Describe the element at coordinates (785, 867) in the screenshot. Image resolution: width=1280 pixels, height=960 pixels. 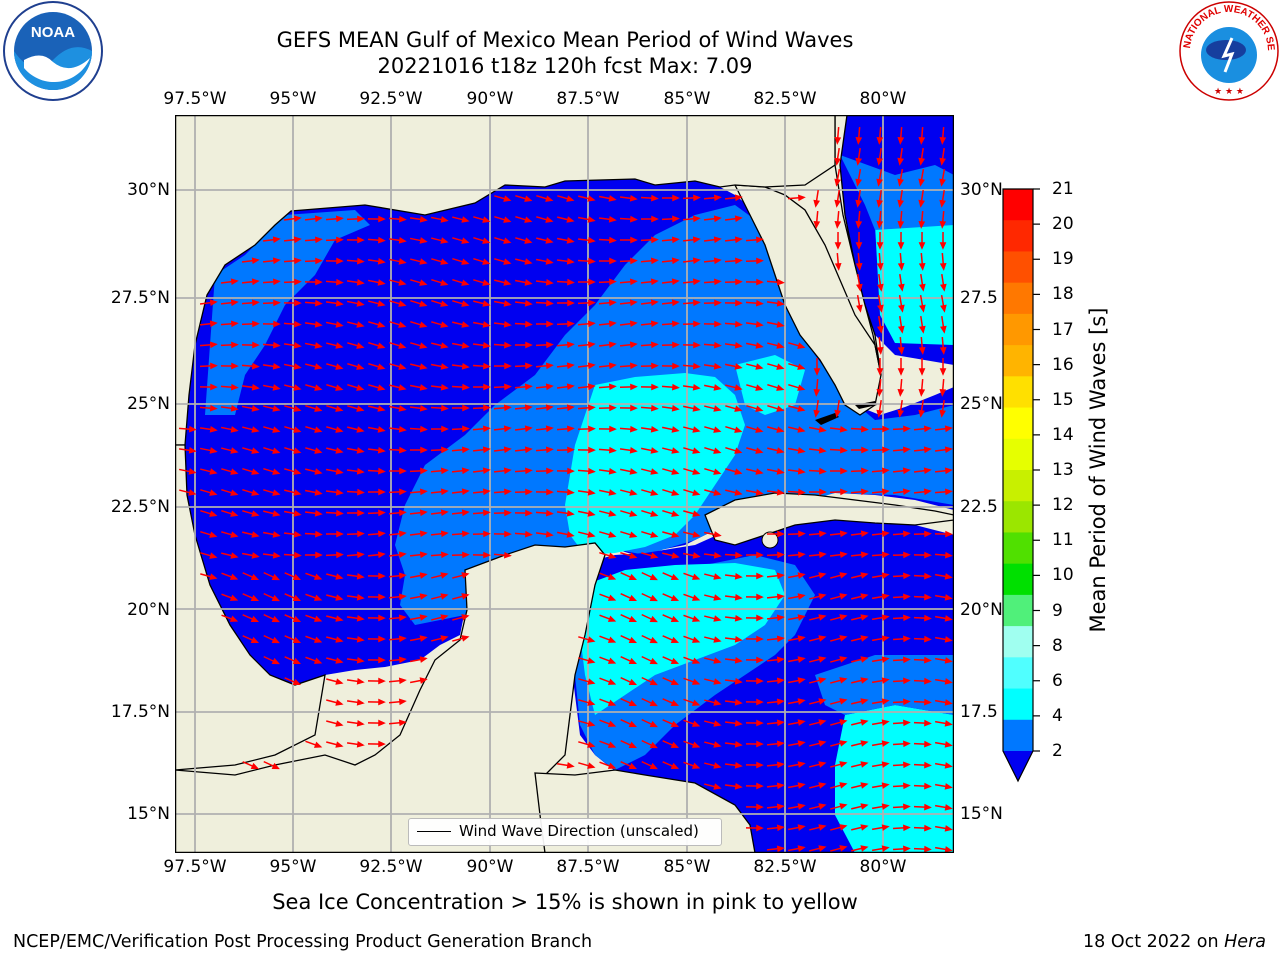
I see `lon-tick-bottom: 82.5°W` at that location.